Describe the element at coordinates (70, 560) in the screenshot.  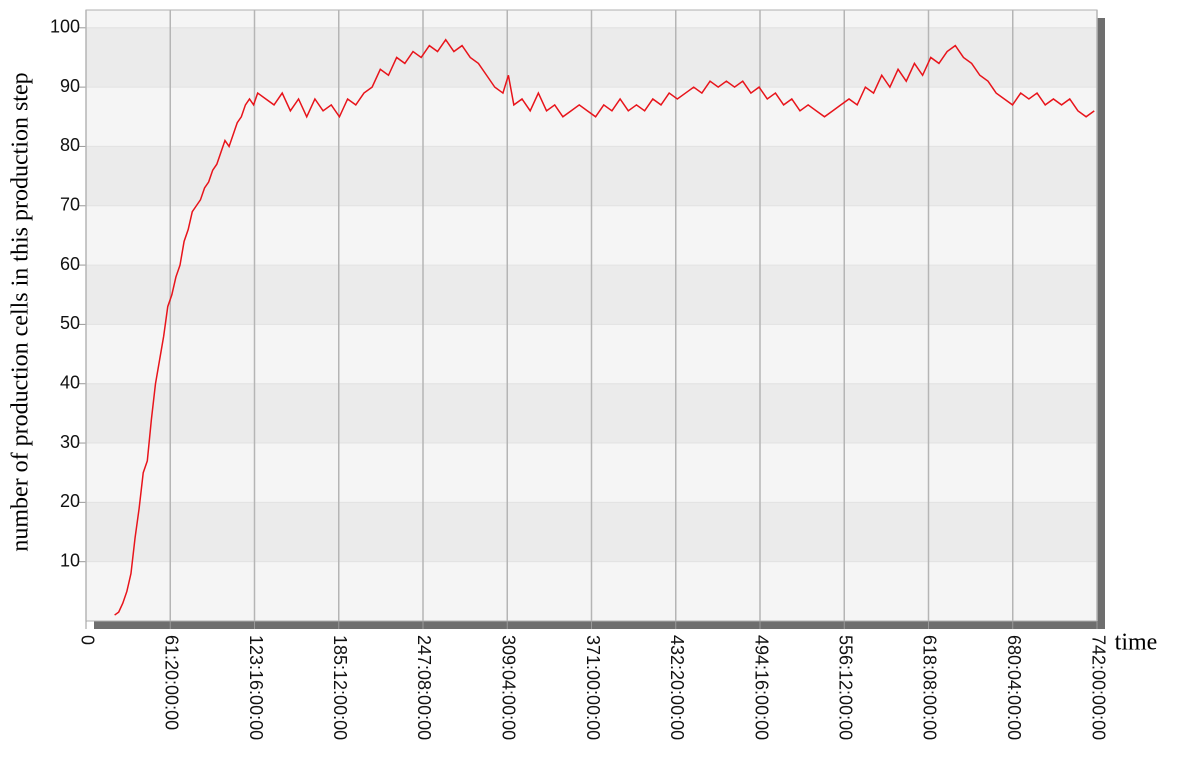
I see `y-tick-label: 10` at that location.